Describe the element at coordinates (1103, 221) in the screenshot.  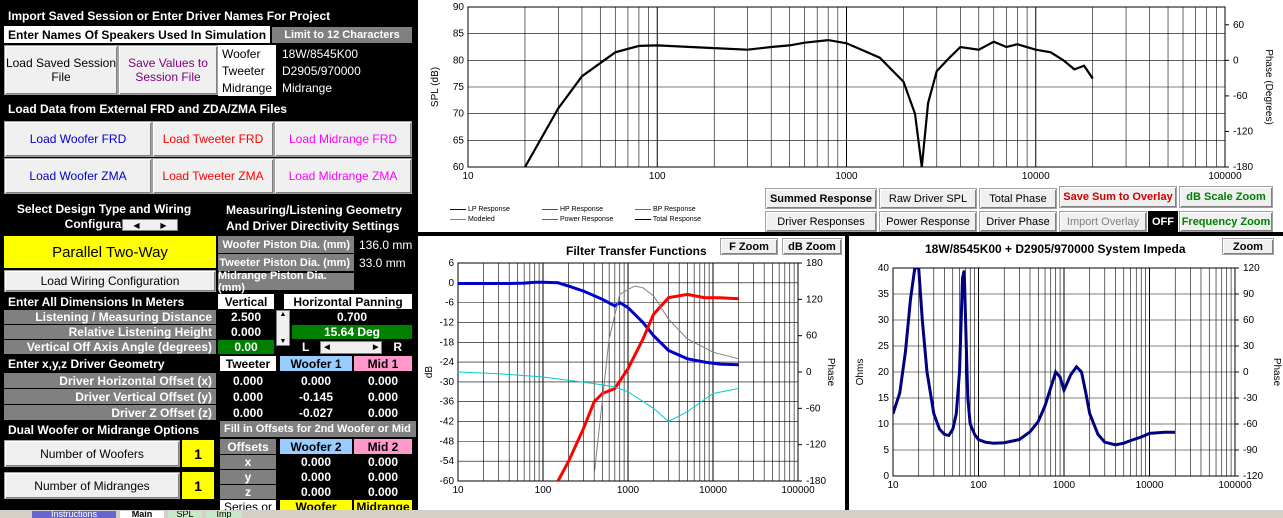
I see `import-overlay-button: Import Overlay` at that location.